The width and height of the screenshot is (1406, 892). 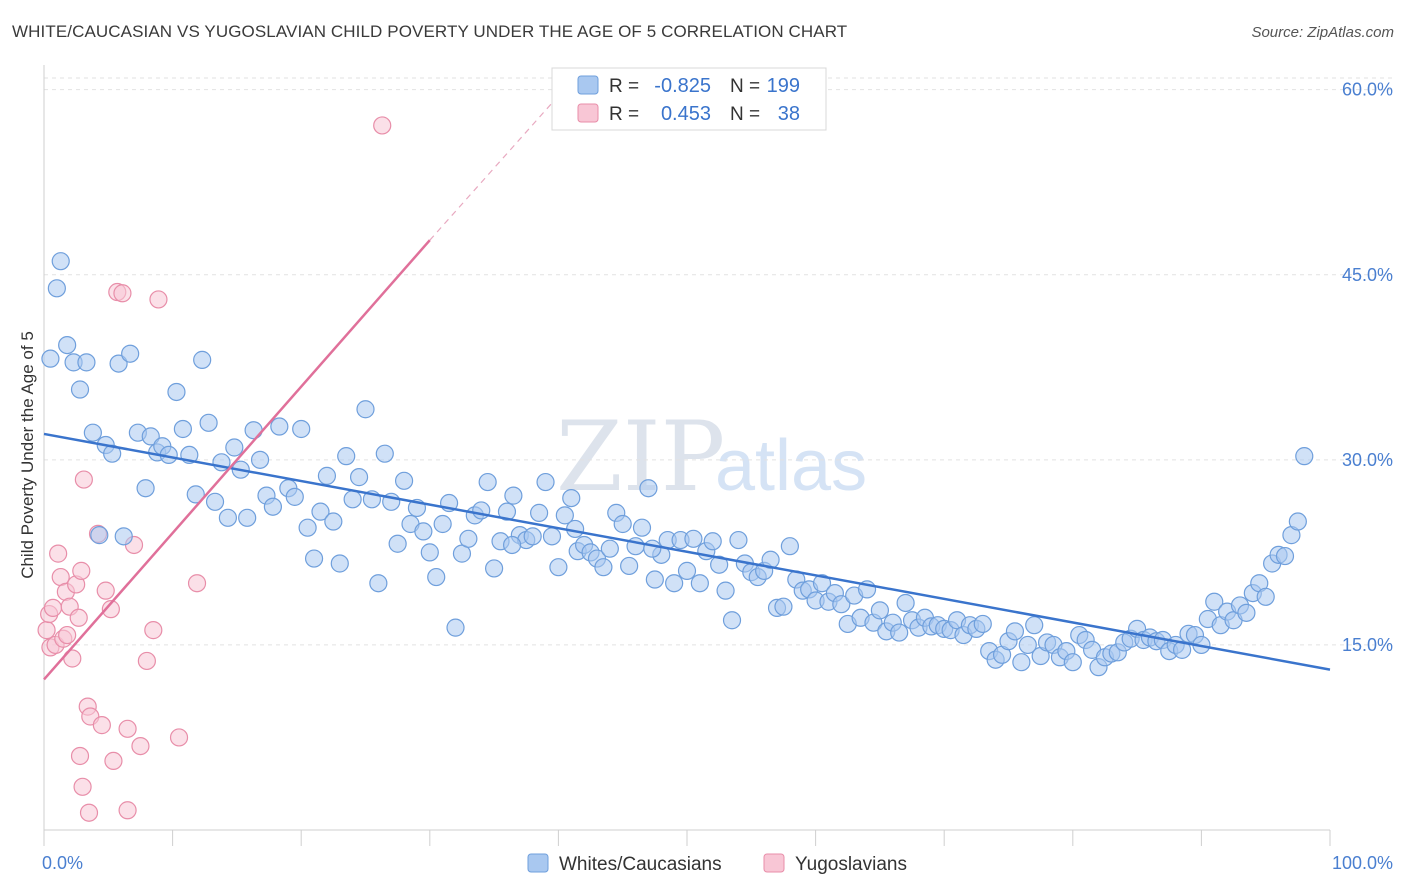 What do you see at coordinates (745, 86) in the screenshot?
I see `legend-n-label-white: N =` at bounding box center [745, 86].